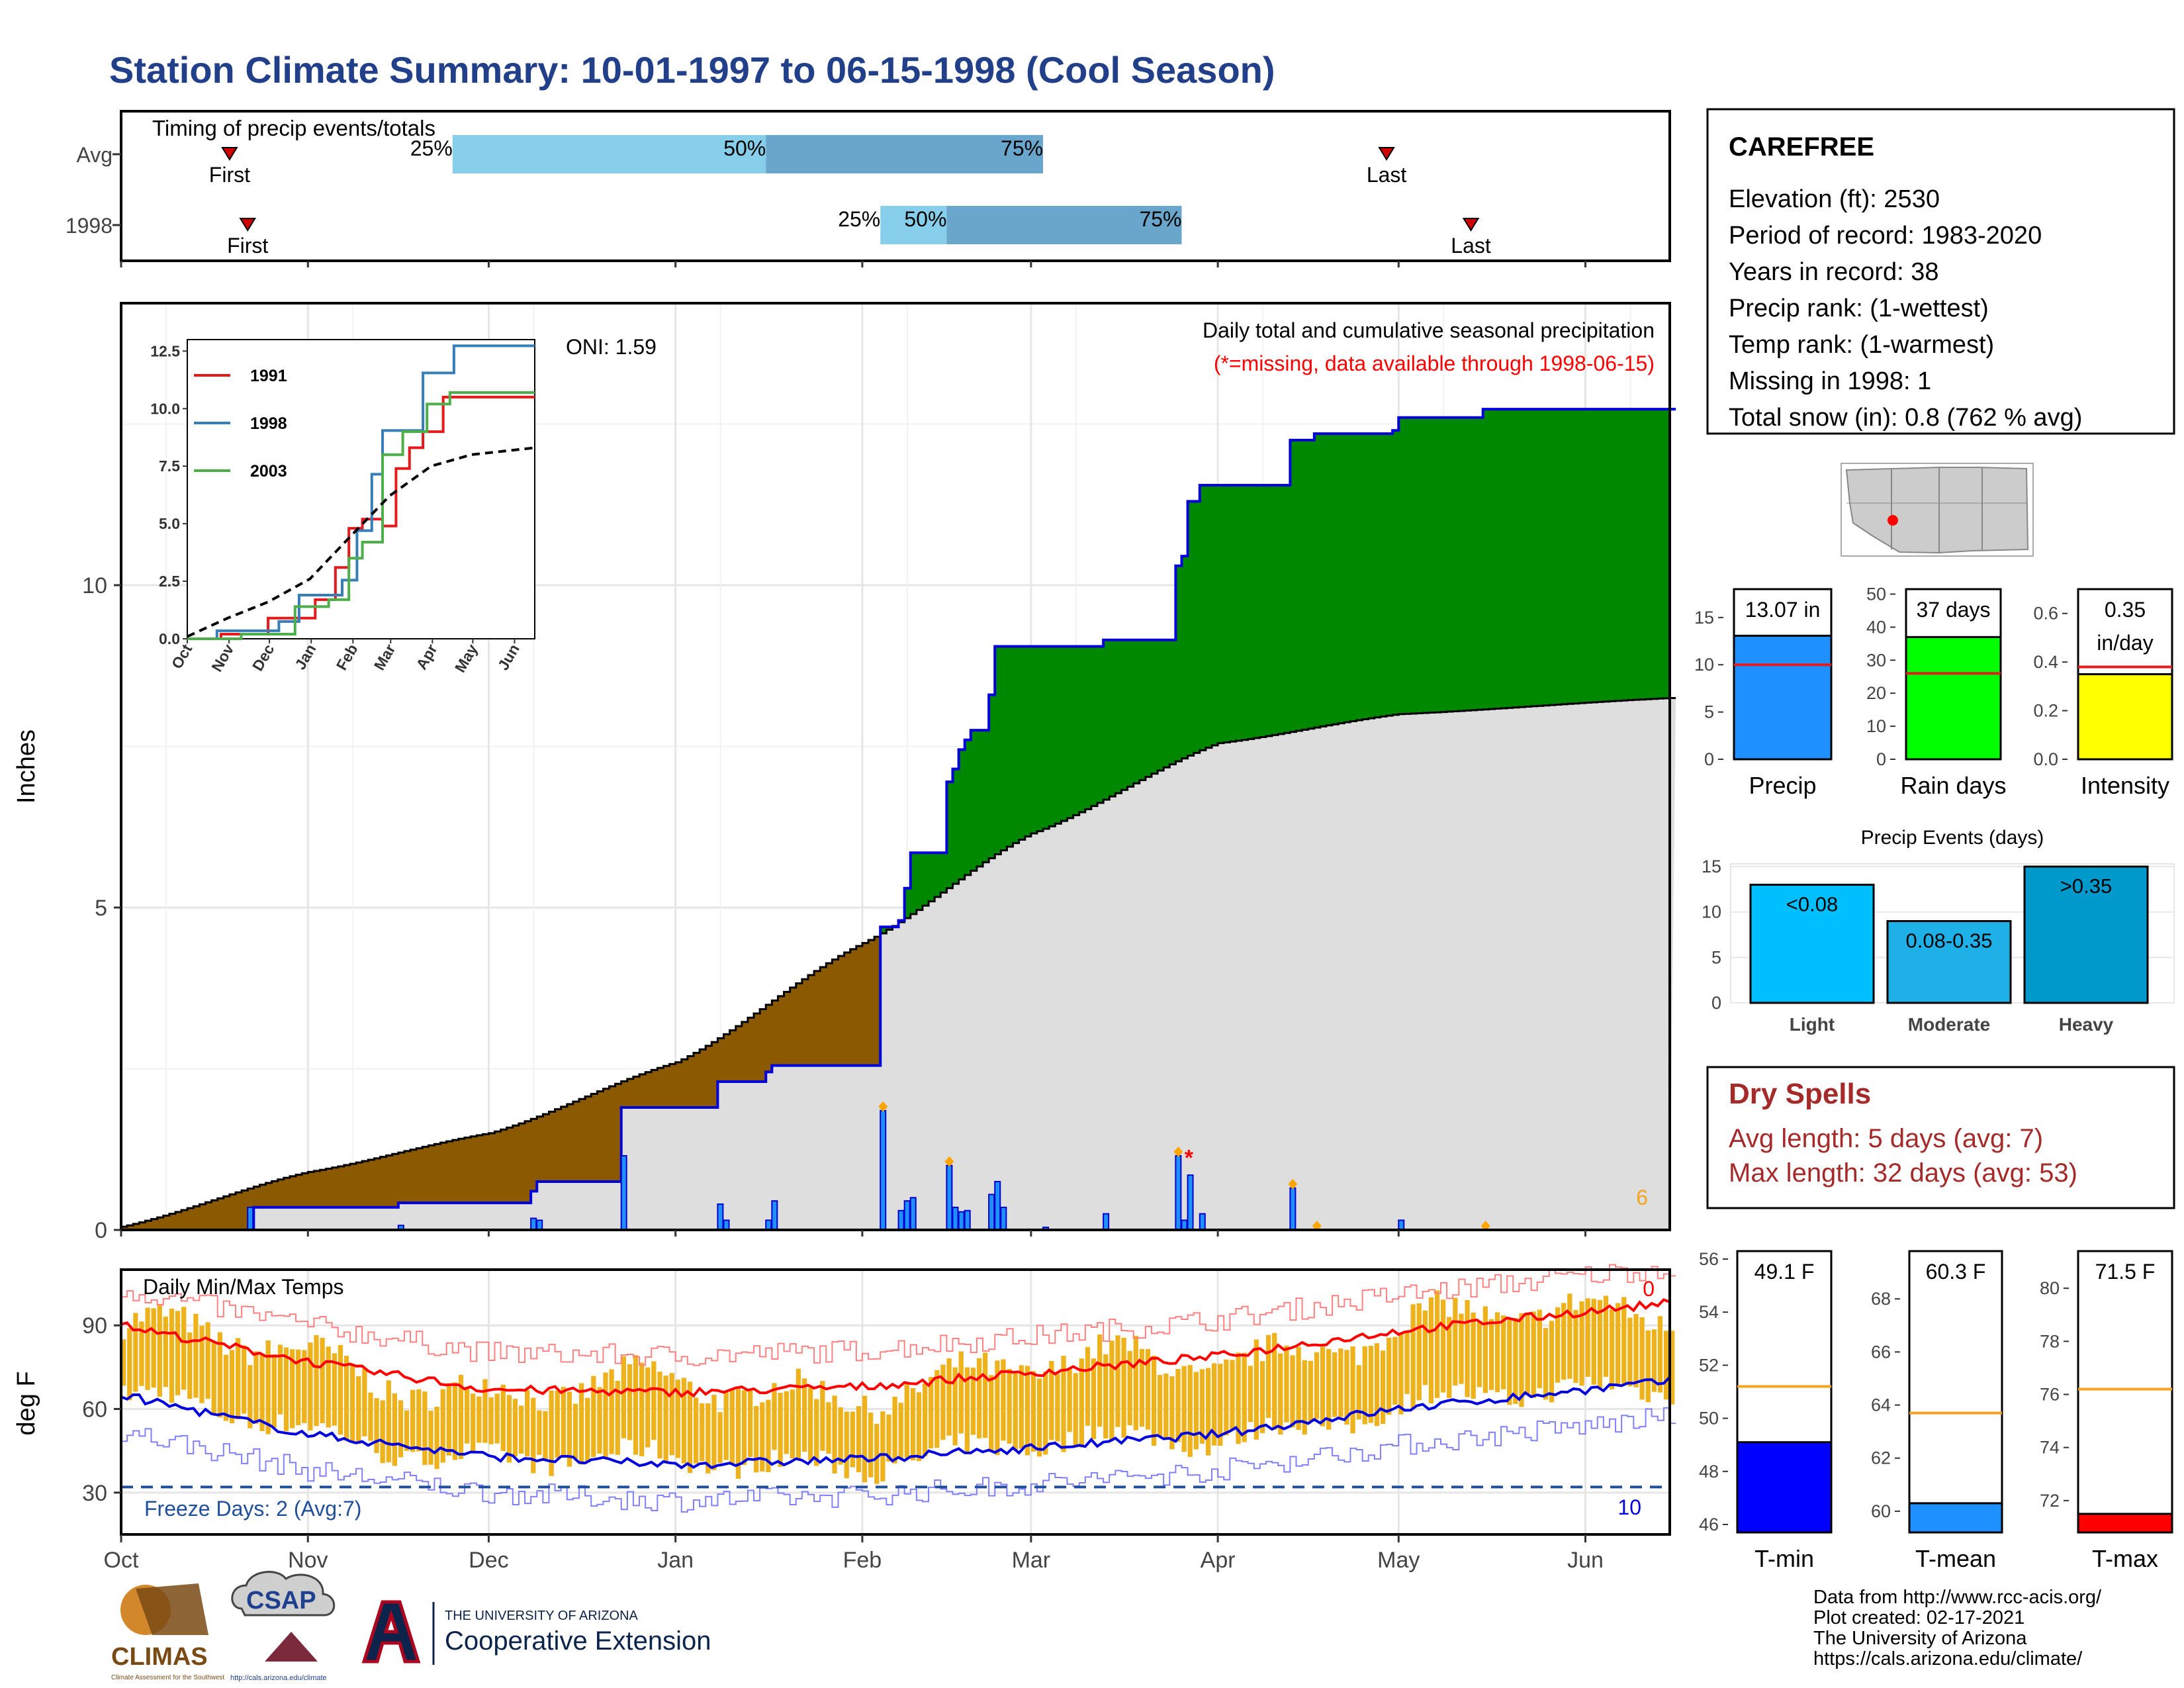 The height and width of the screenshot is (1688, 2184). Describe the element at coordinates (1784, 1272) in the screenshot. I see `tmin-value-label: 49.1 F` at that location.